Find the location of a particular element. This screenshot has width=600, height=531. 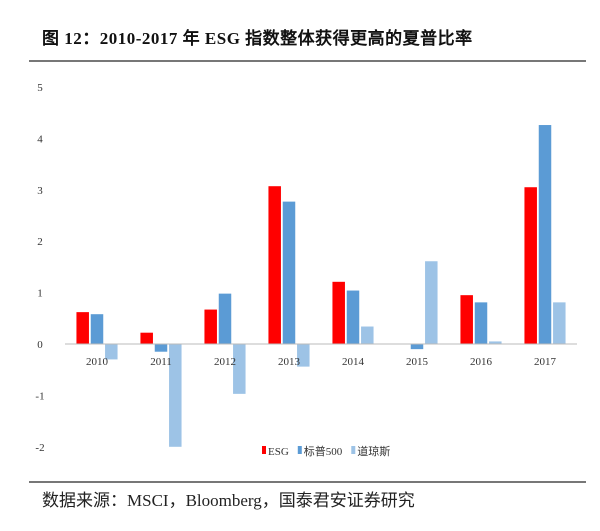

x-tick-label: 2011 is located at coordinates (161, 362).